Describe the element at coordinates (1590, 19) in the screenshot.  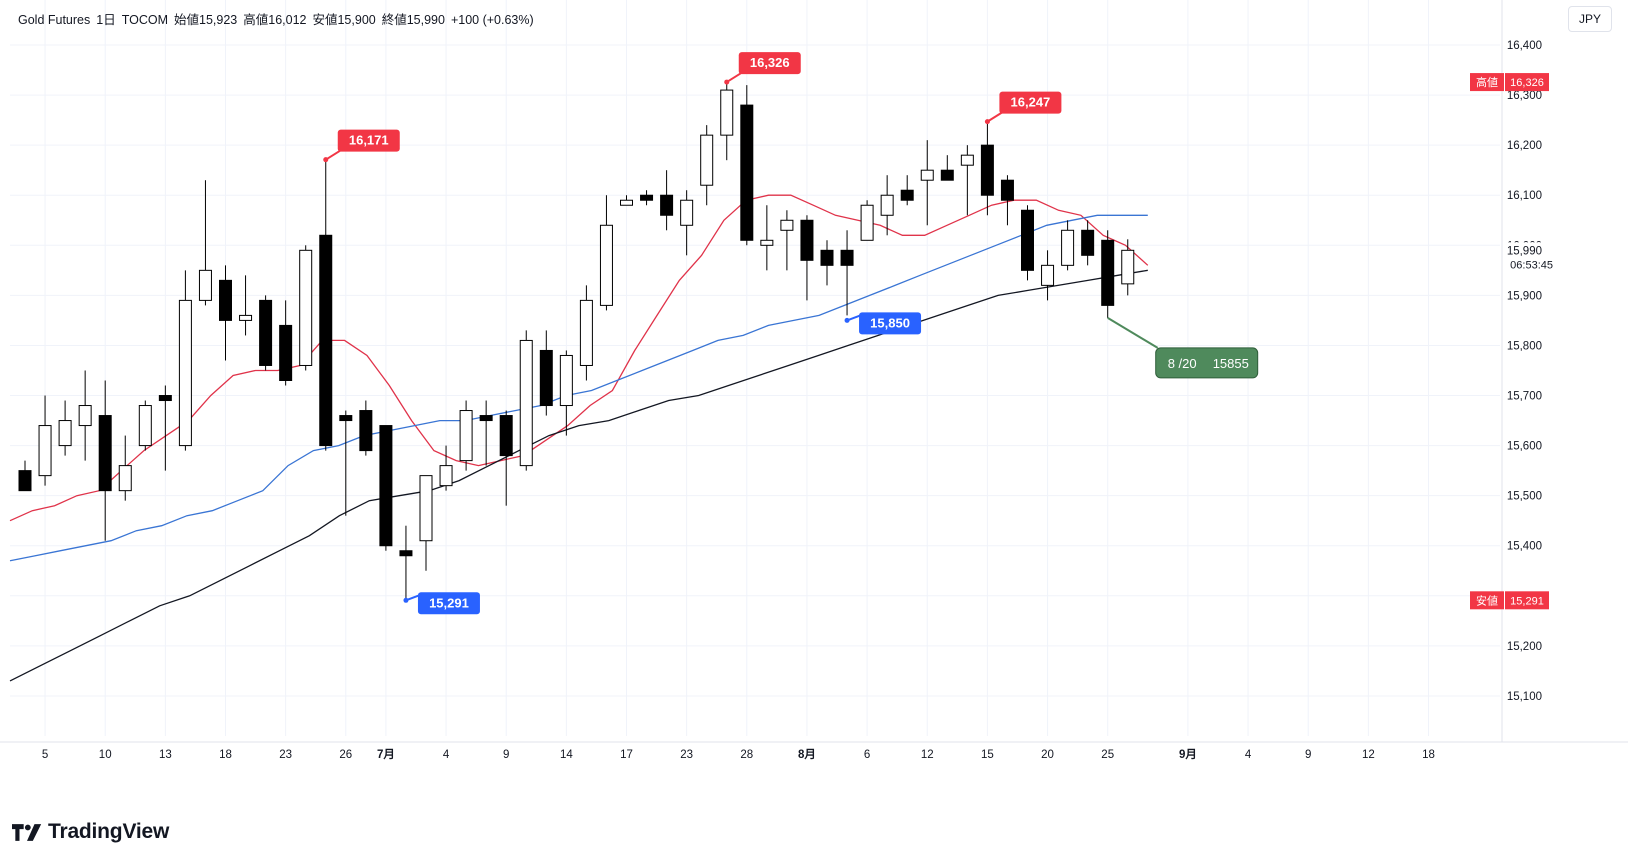
I see `currency-button: JPY` at that location.